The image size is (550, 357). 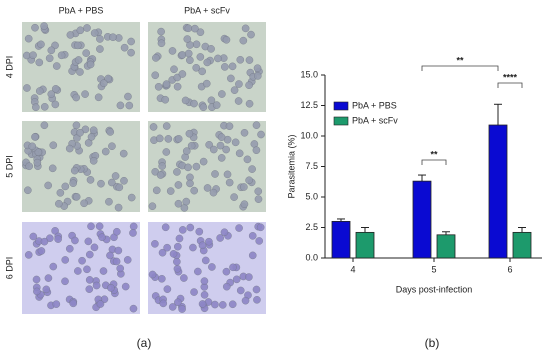 I want to click on legend-swatch, so click(x=341, y=121).